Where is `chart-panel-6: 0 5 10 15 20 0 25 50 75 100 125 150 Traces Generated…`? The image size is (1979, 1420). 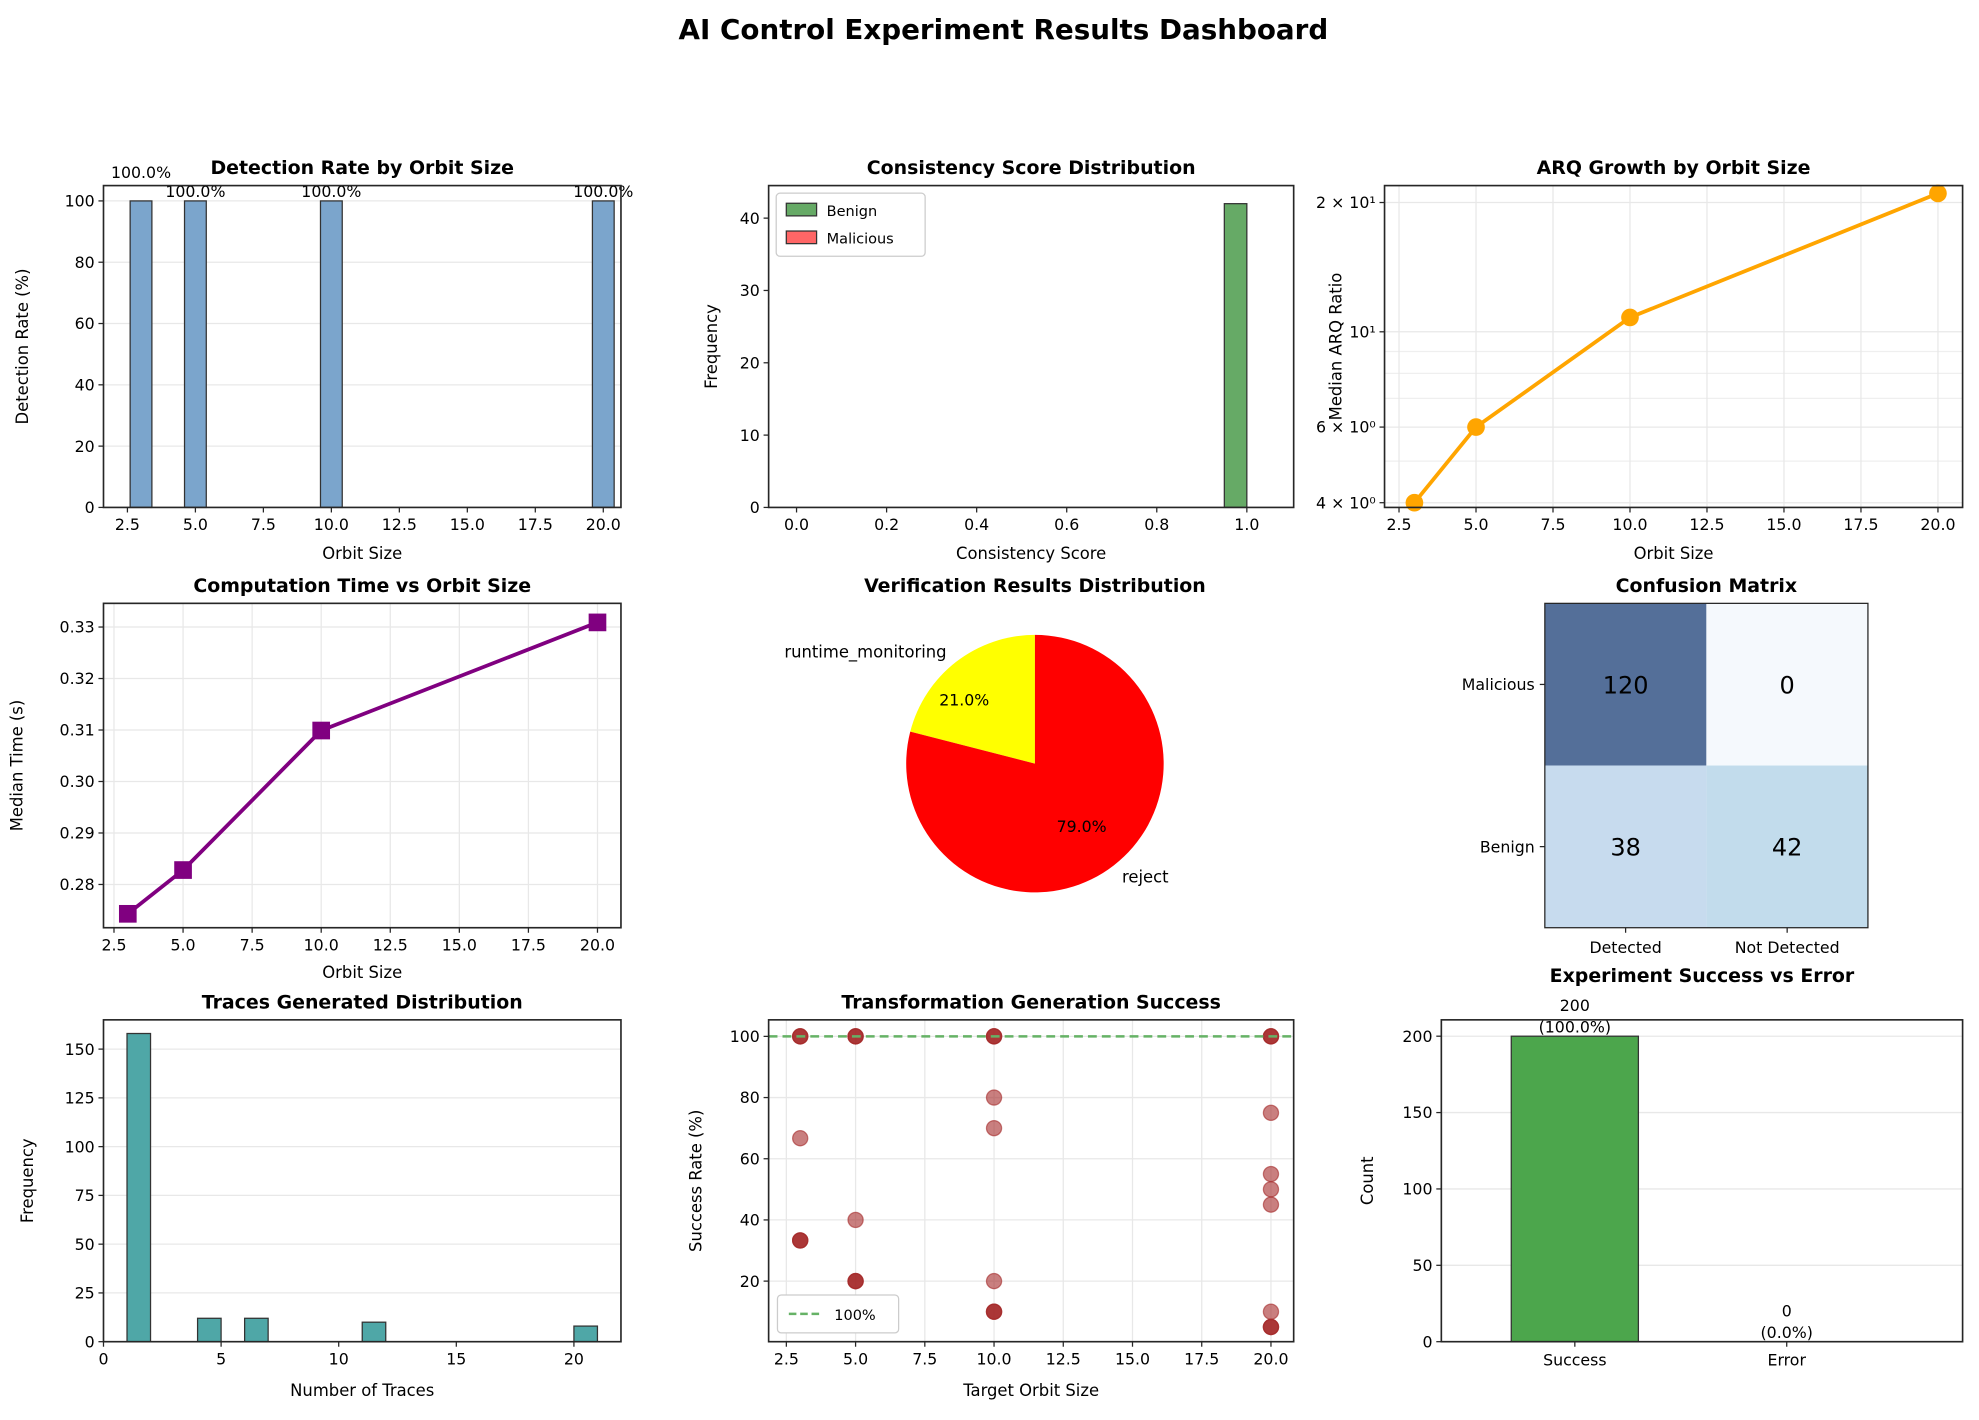 chart-panel-6: 0 5 10 15 20 0 25 50 75 100 125 150 Traces Generated… is located at coordinates (320, 1195).